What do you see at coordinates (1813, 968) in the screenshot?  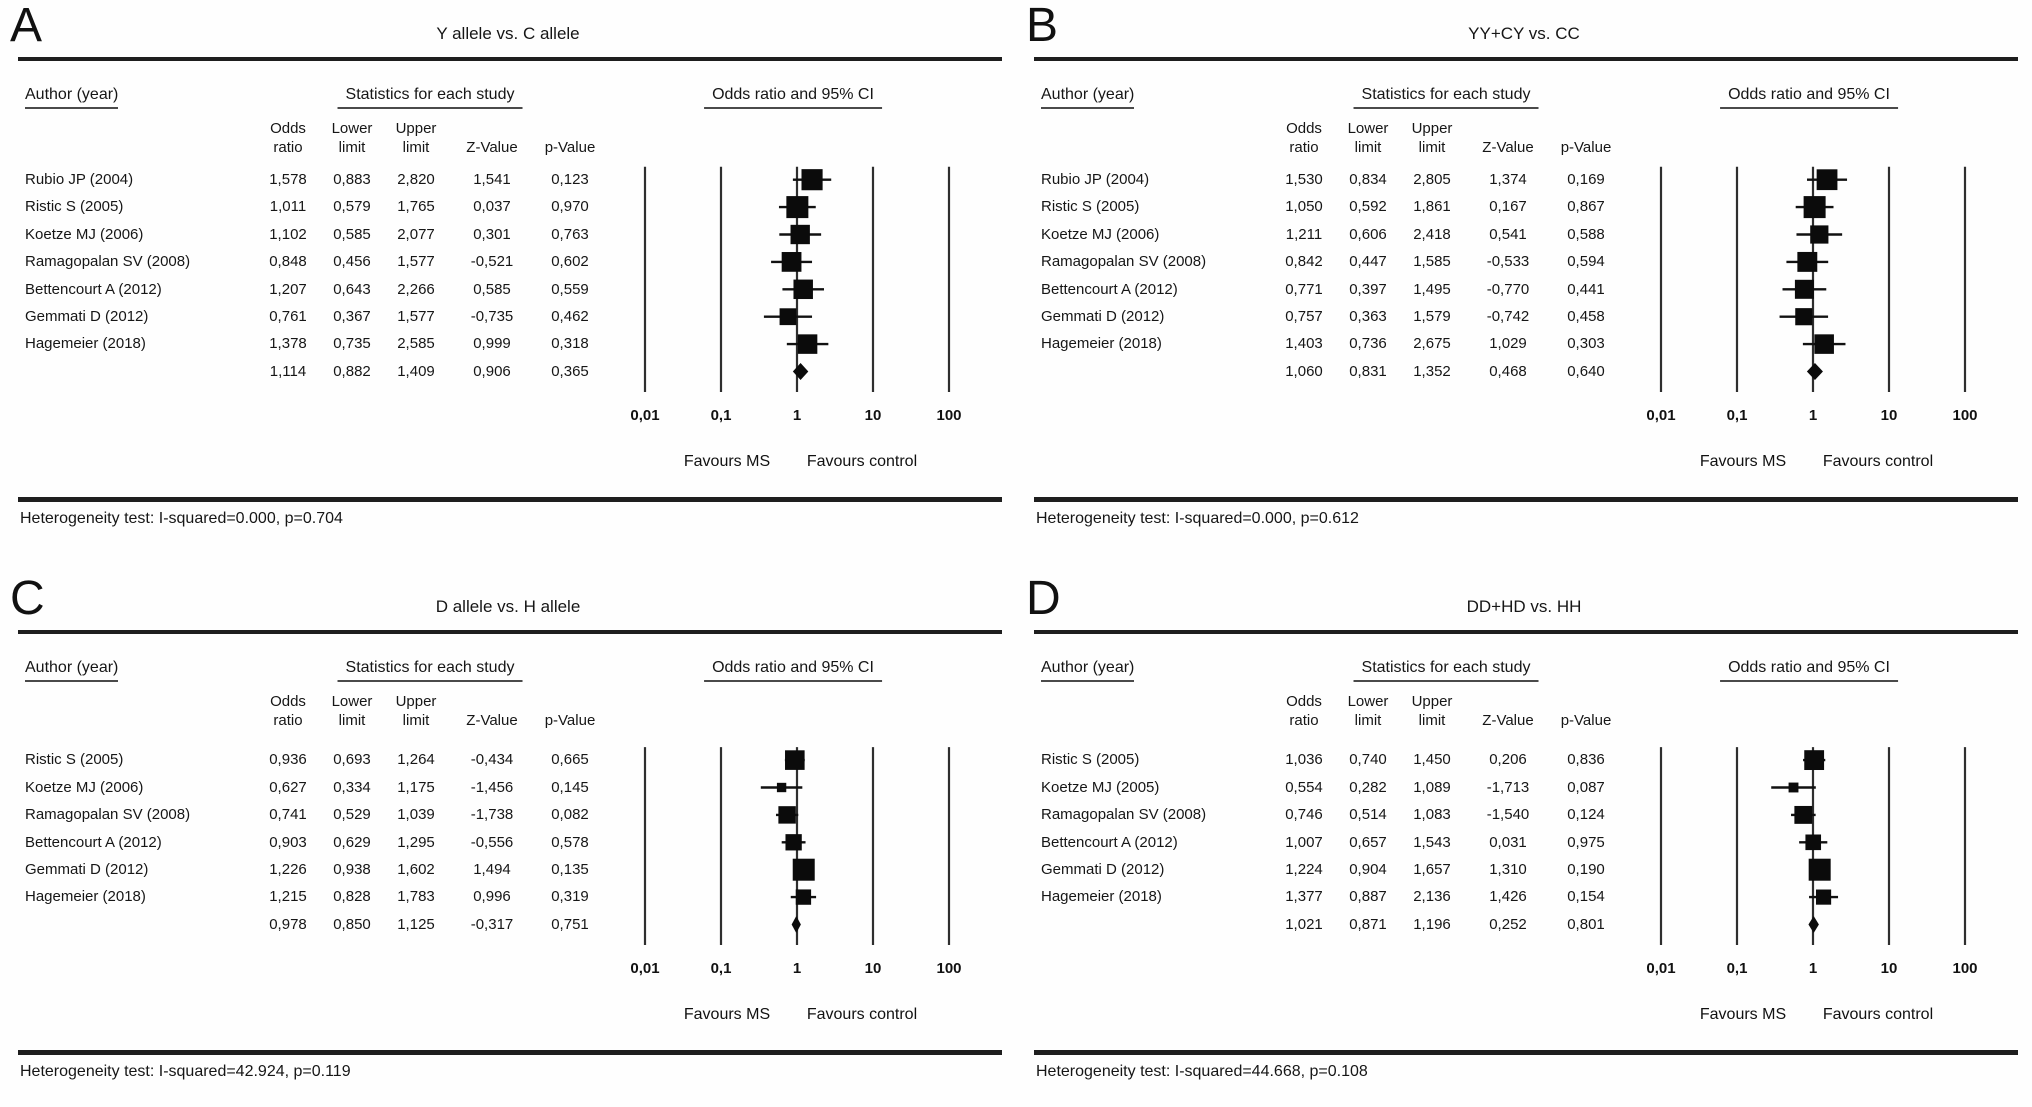 I see `axis-tick-label: 1` at bounding box center [1813, 968].